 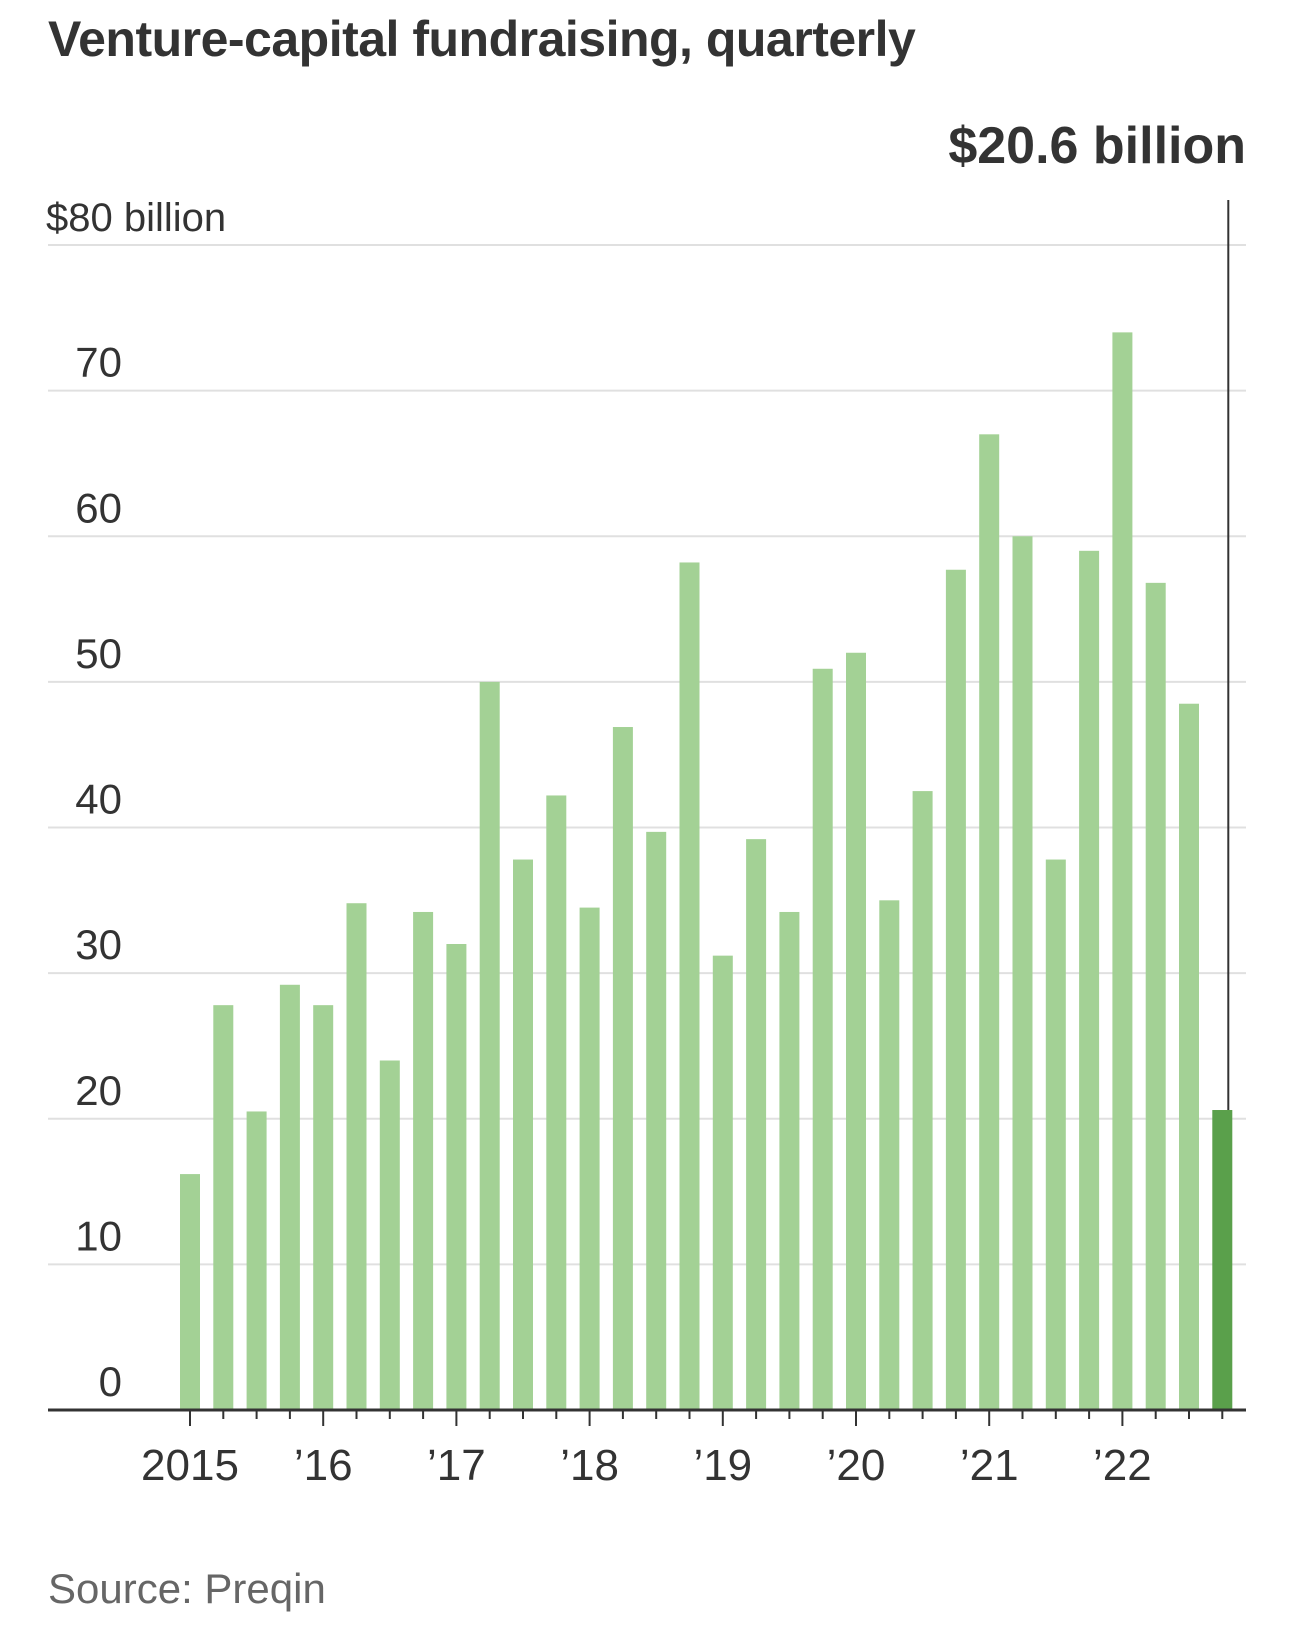 I want to click on bar-2019-q2, so click(x=756, y=1124).